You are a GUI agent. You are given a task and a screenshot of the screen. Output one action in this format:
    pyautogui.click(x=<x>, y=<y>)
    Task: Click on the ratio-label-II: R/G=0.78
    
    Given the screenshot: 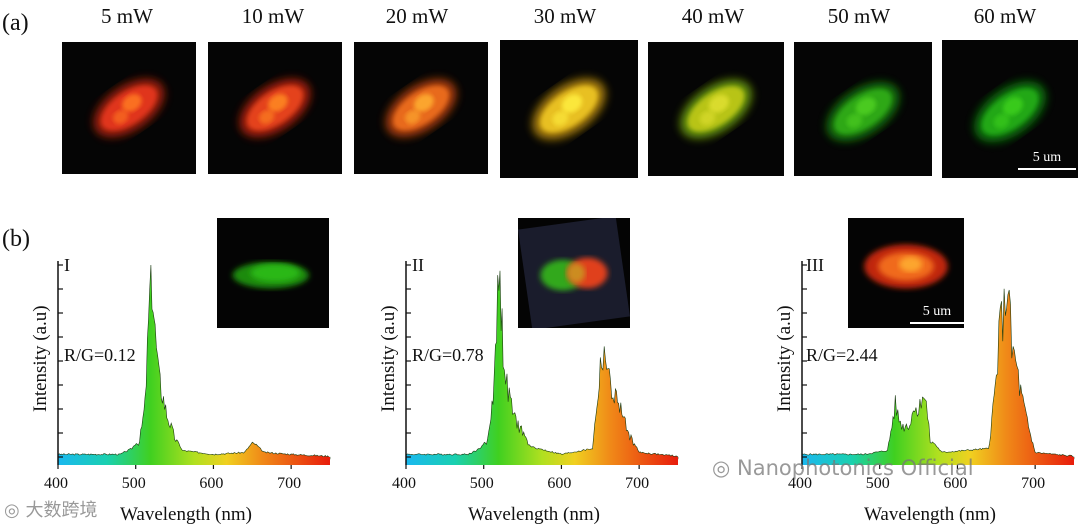 What is the action you would take?
    pyautogui.click(x=448, y=355)
    